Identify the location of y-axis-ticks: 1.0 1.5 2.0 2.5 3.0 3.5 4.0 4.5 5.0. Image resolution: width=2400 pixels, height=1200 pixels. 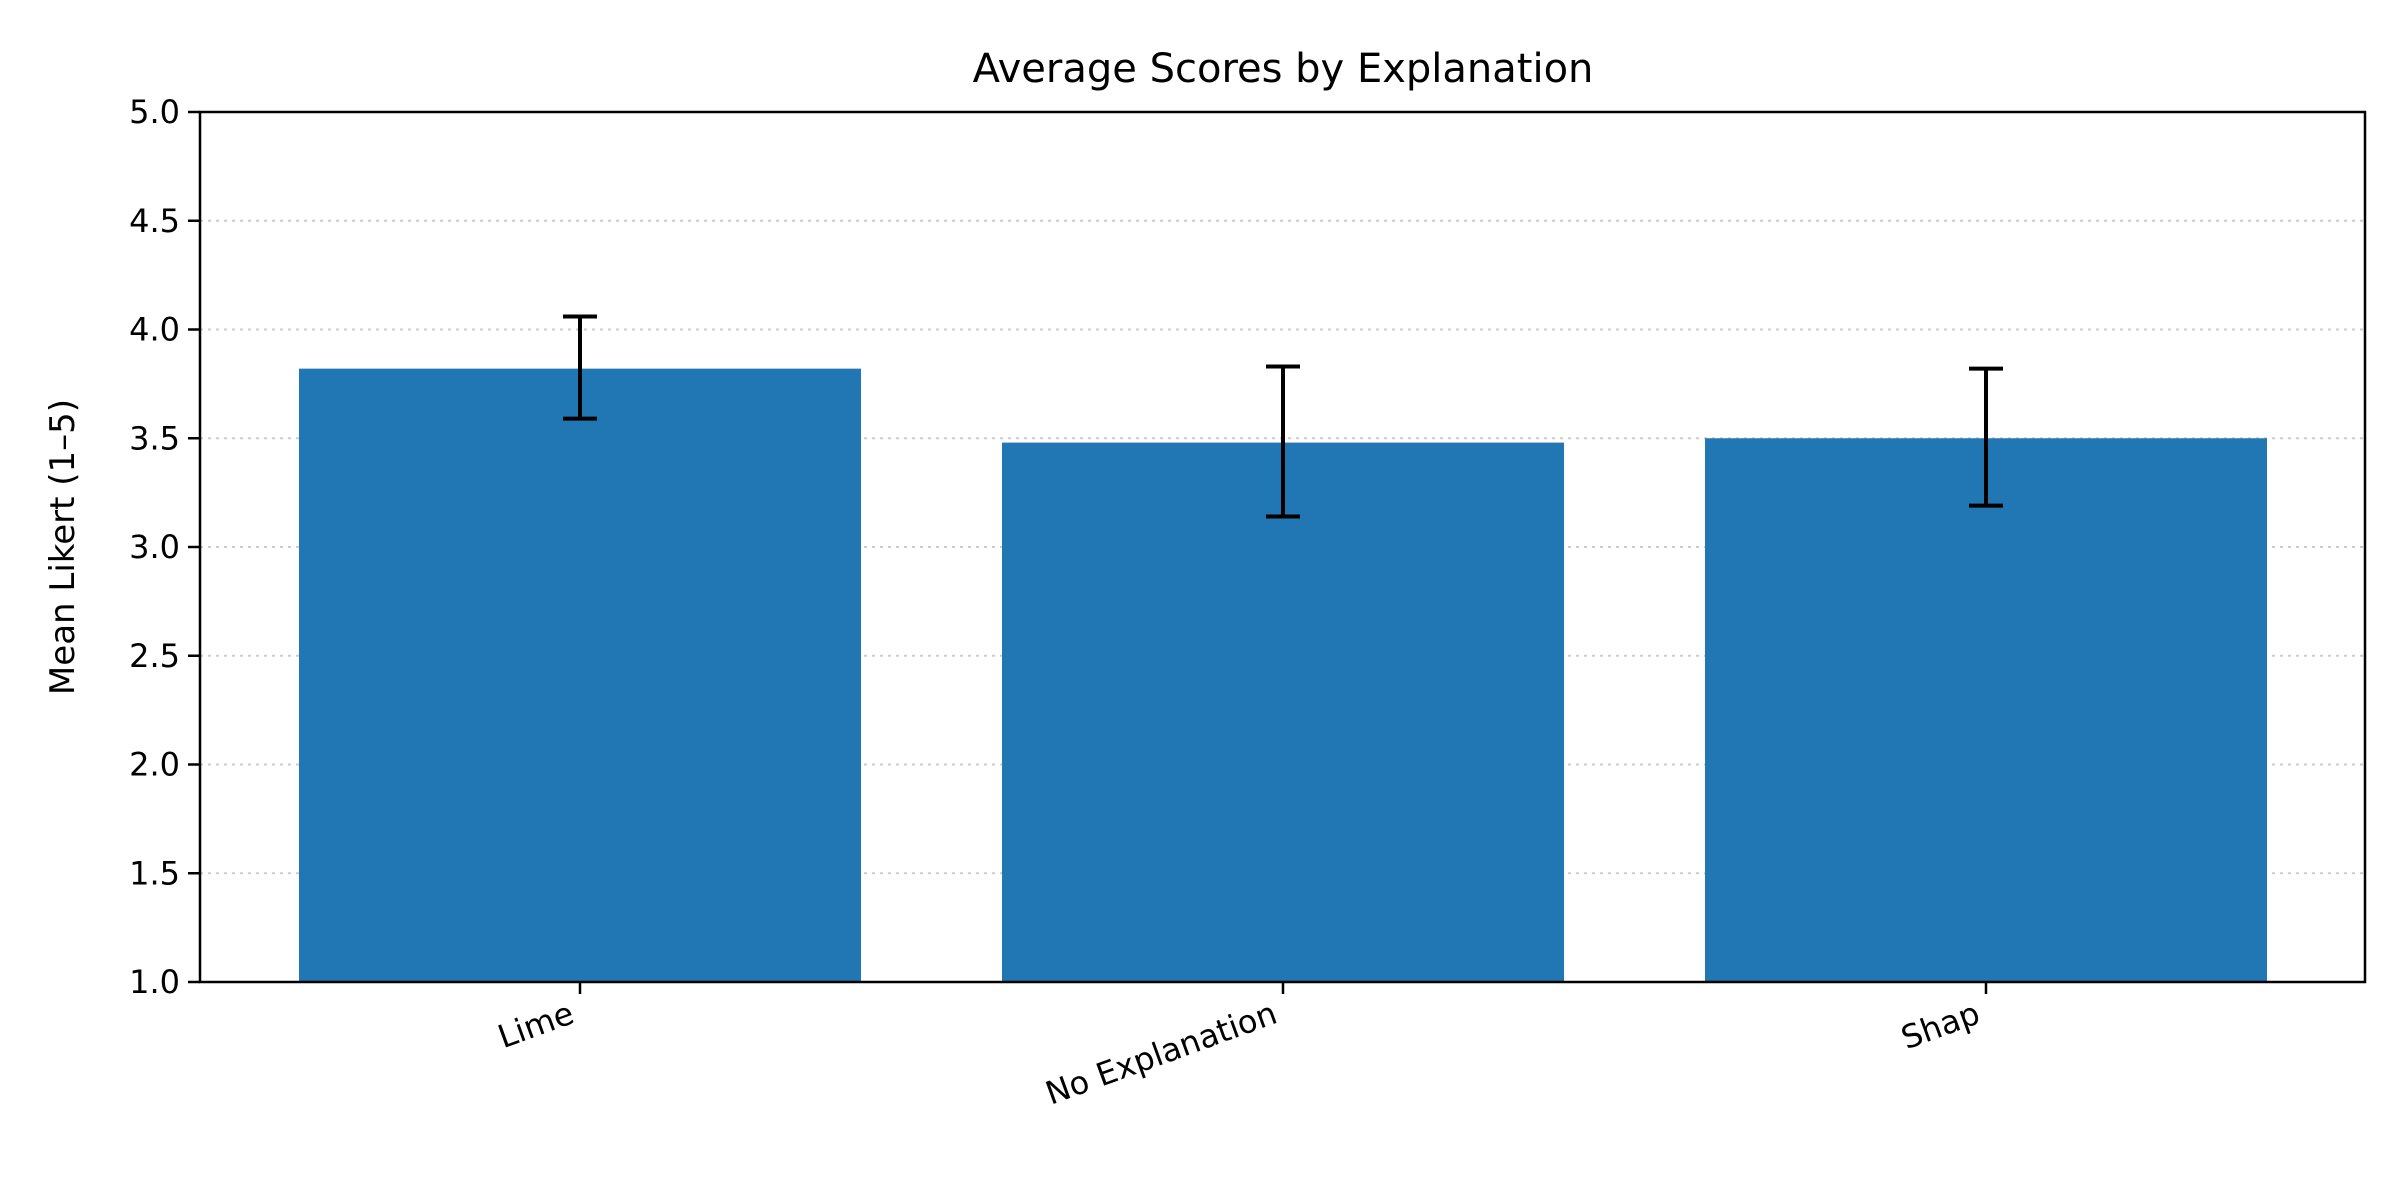
(164, 547).